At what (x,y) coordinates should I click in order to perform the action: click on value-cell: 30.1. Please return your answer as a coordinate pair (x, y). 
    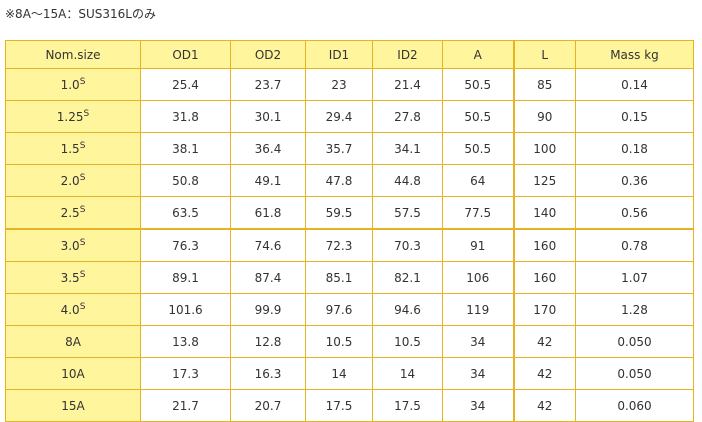
    Looking at the image, I should click on (268, 116).